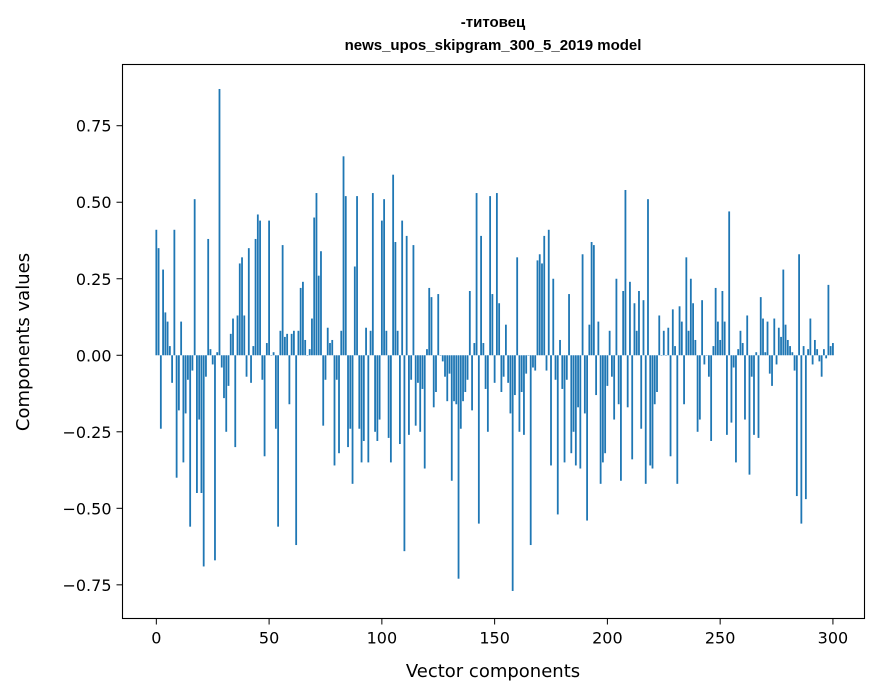 This screenshot has height=696, width=880. I want to click on x-tick-label: 200, so click(607, 638).